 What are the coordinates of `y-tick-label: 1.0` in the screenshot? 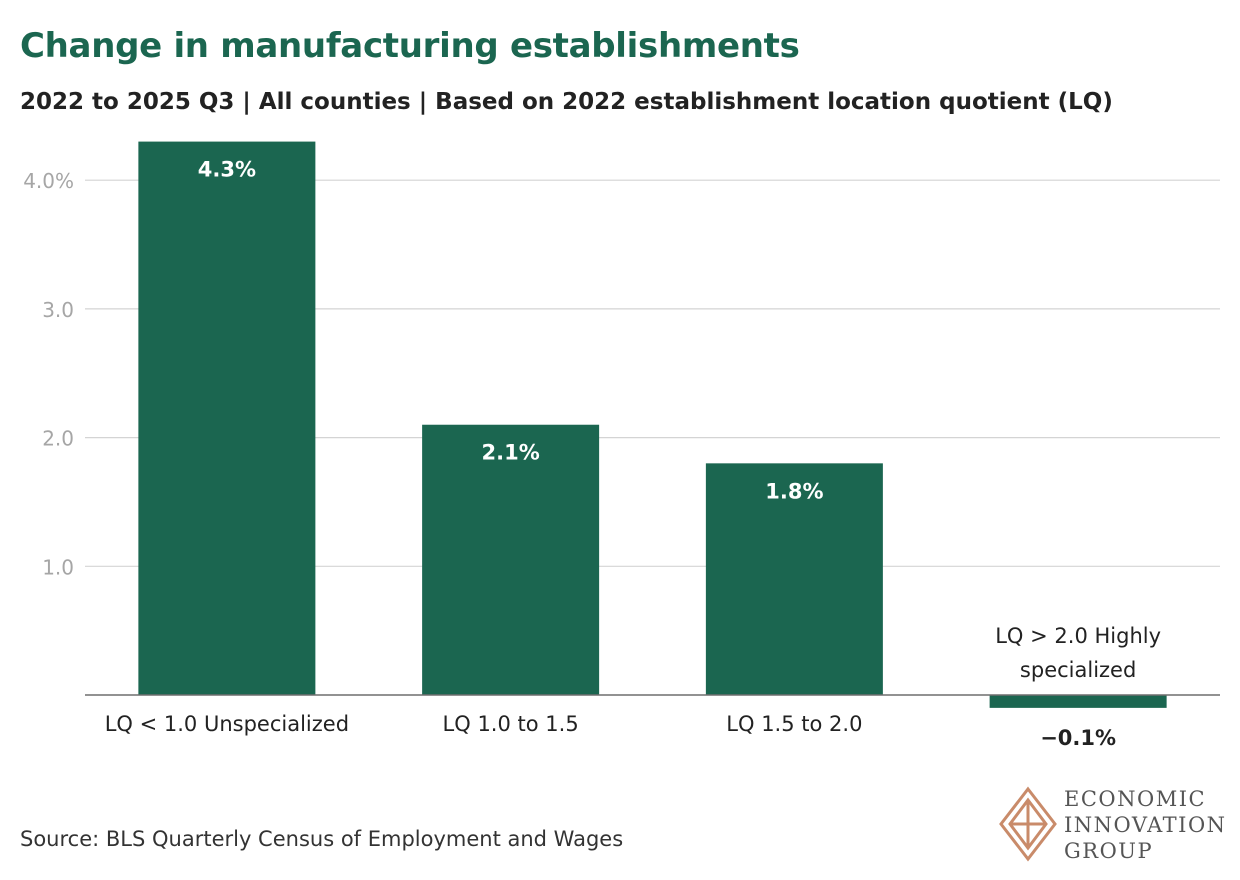 It's located at (58, 567).